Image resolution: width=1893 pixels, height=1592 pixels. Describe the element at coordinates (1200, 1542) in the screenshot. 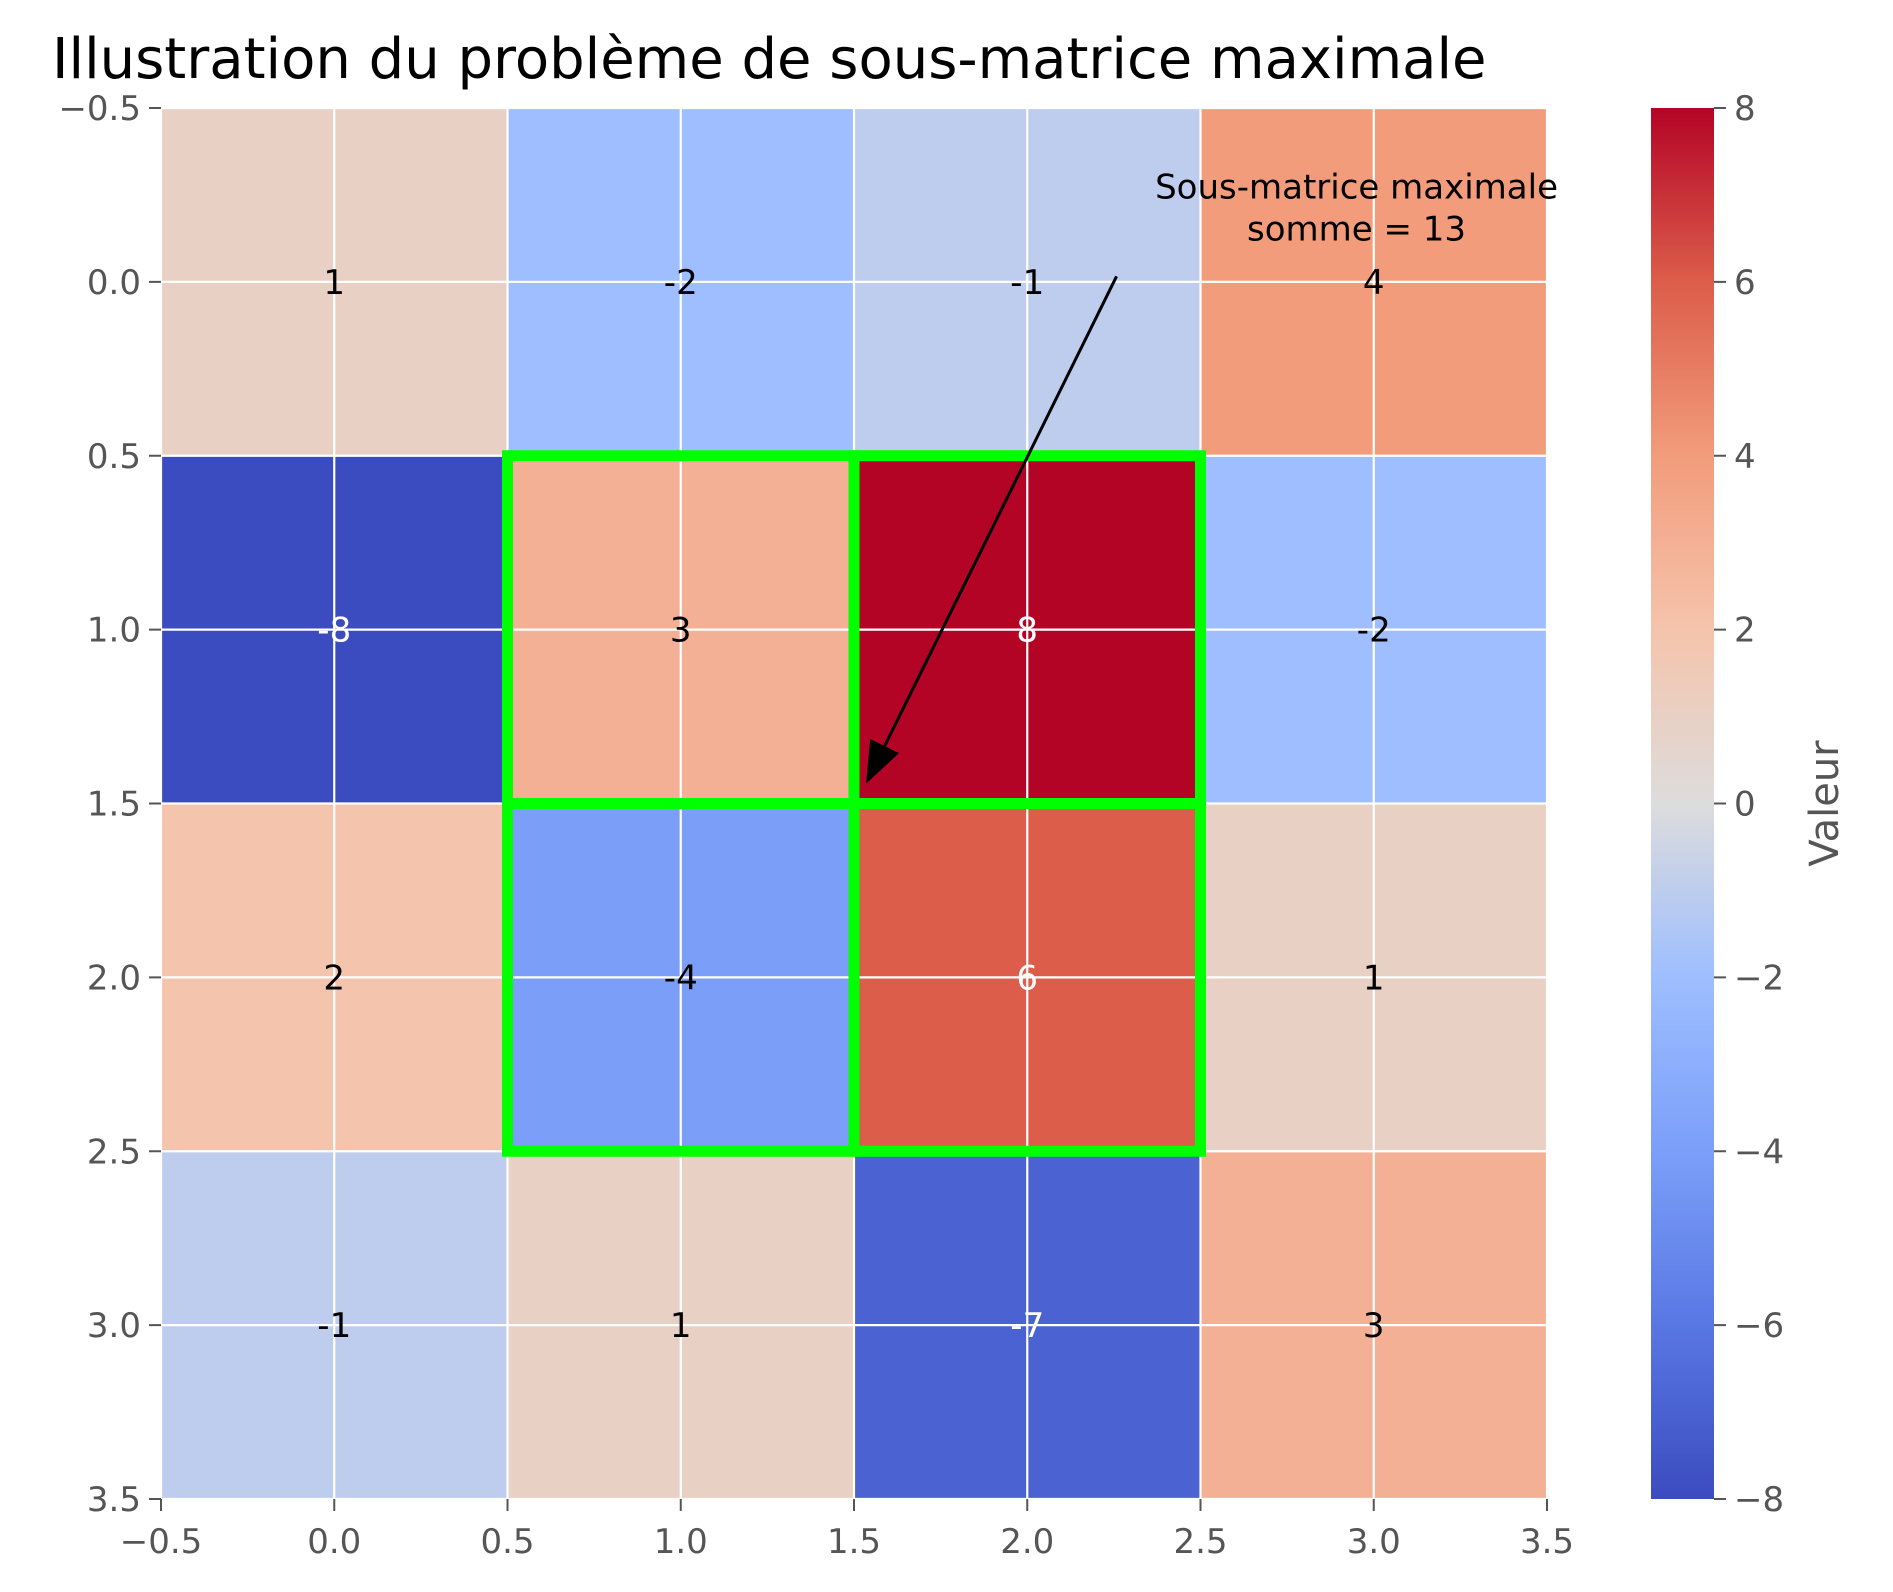

I see `x-tick-label: 2.5` at that location.